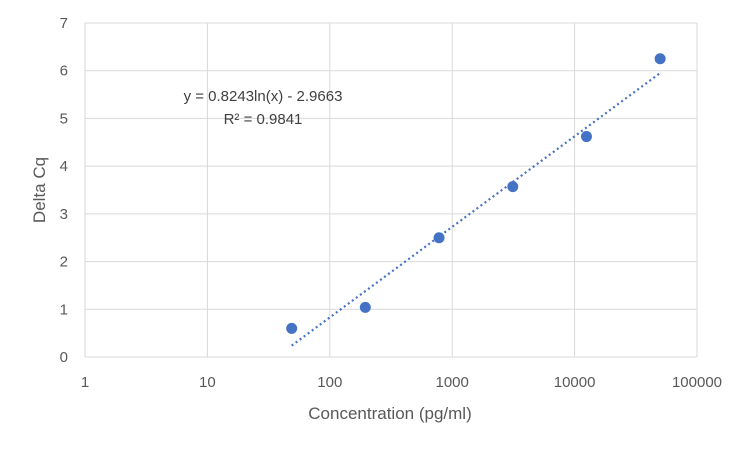 The width and height of the screenshot is (750, 450). What do you see at coordinates (64, 262) in the screenshot?
I see `y-tick-label: 2` at bounding box center [64, 262].